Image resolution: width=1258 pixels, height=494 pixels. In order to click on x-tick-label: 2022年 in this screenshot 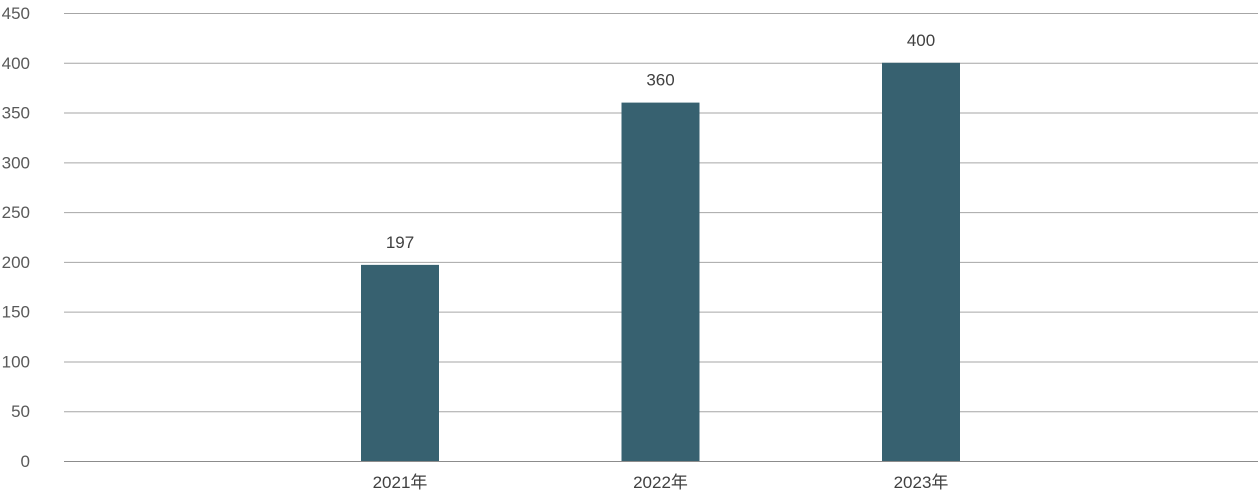, I will do `click(660, 482)`.